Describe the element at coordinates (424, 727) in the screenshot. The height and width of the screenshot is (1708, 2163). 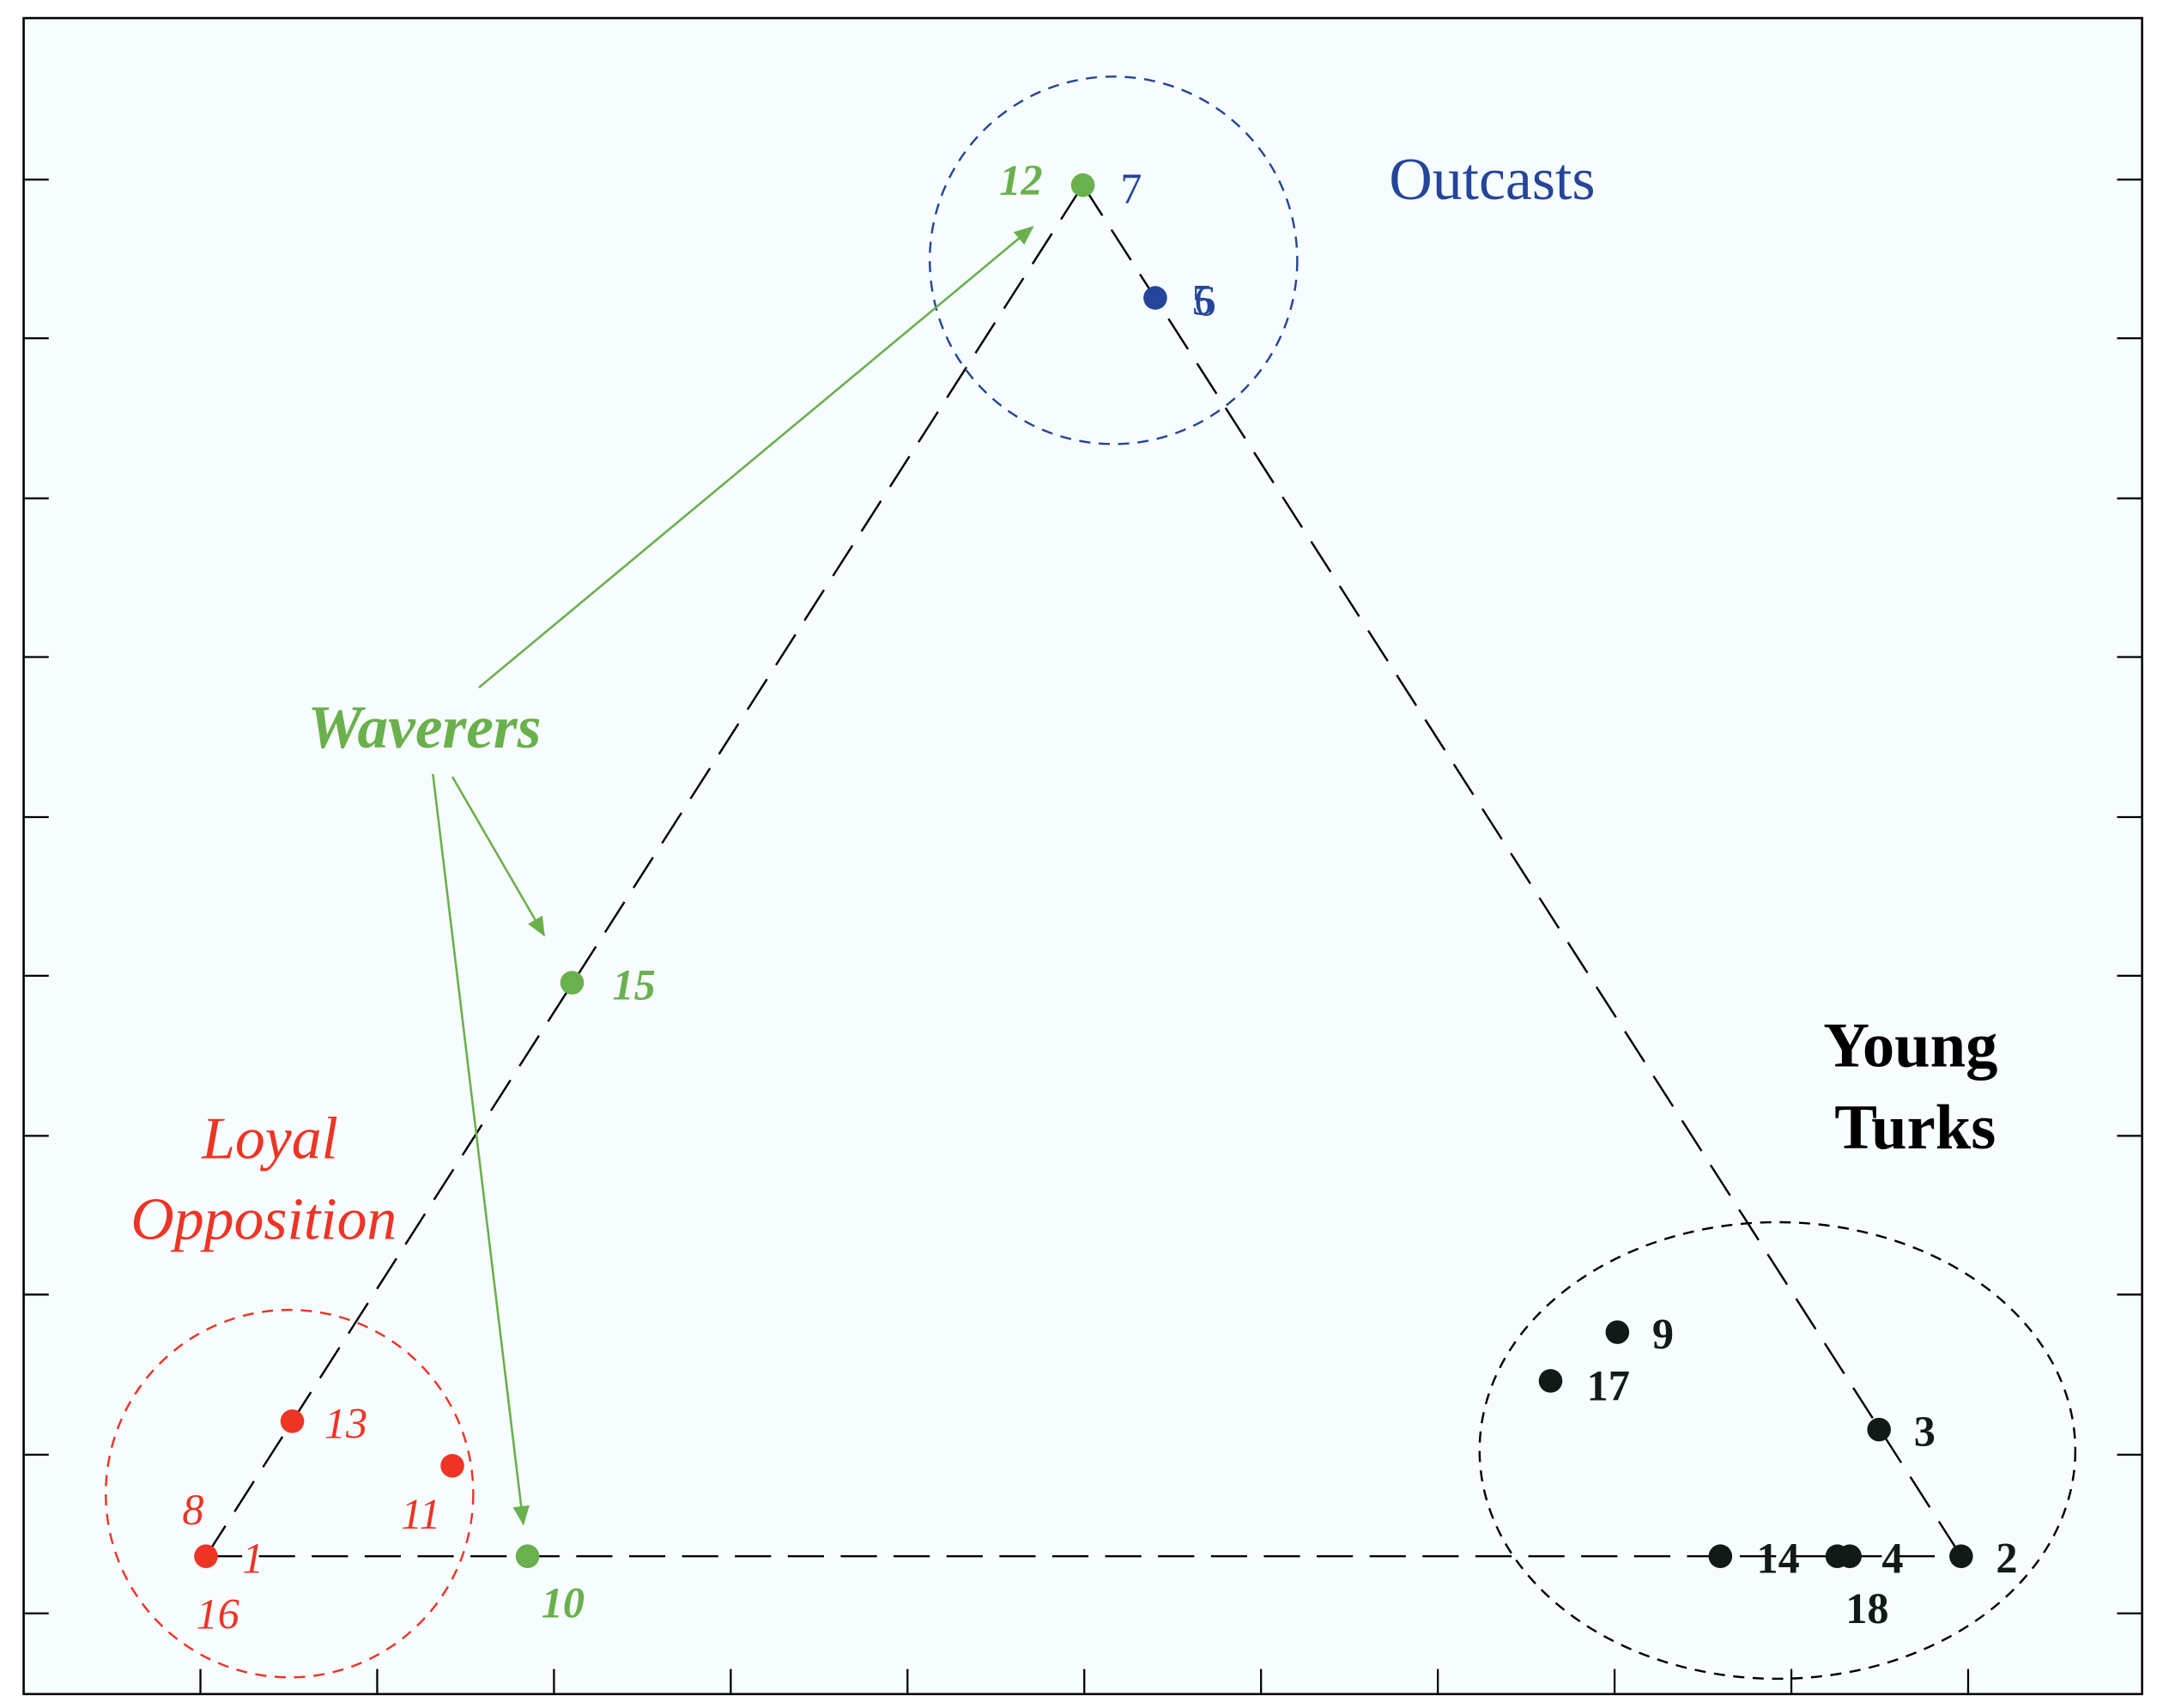
I see `waverers-label: Waverers` at that location.